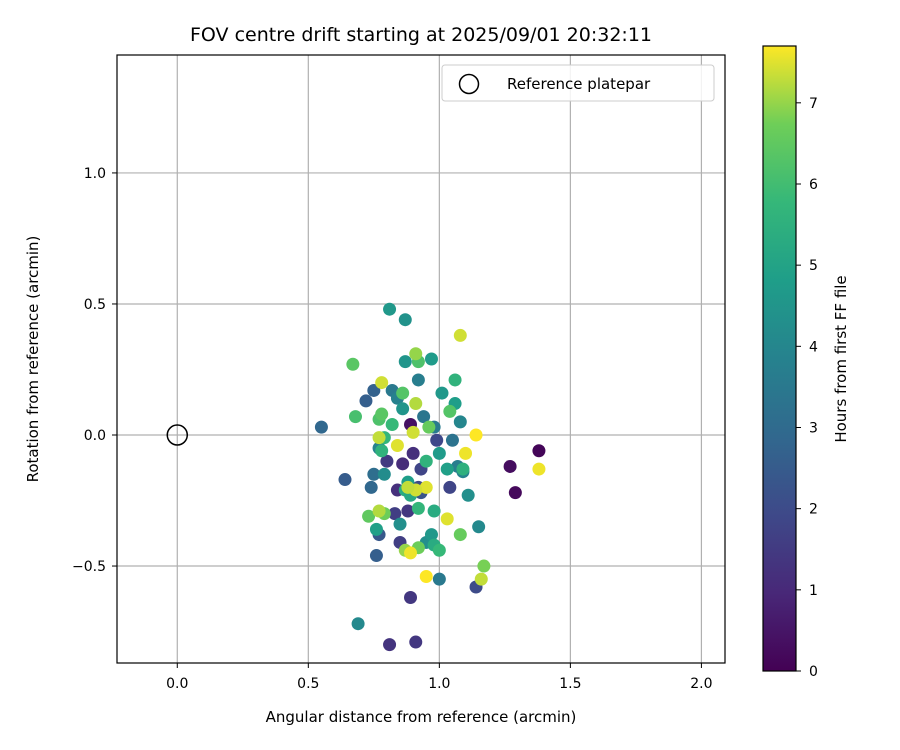 The width and height of the screenshot is (900, 750). Describe the element at coordinates (813, 591) in the screenshot. I see `colorbar-tick-label: 1` at that location.